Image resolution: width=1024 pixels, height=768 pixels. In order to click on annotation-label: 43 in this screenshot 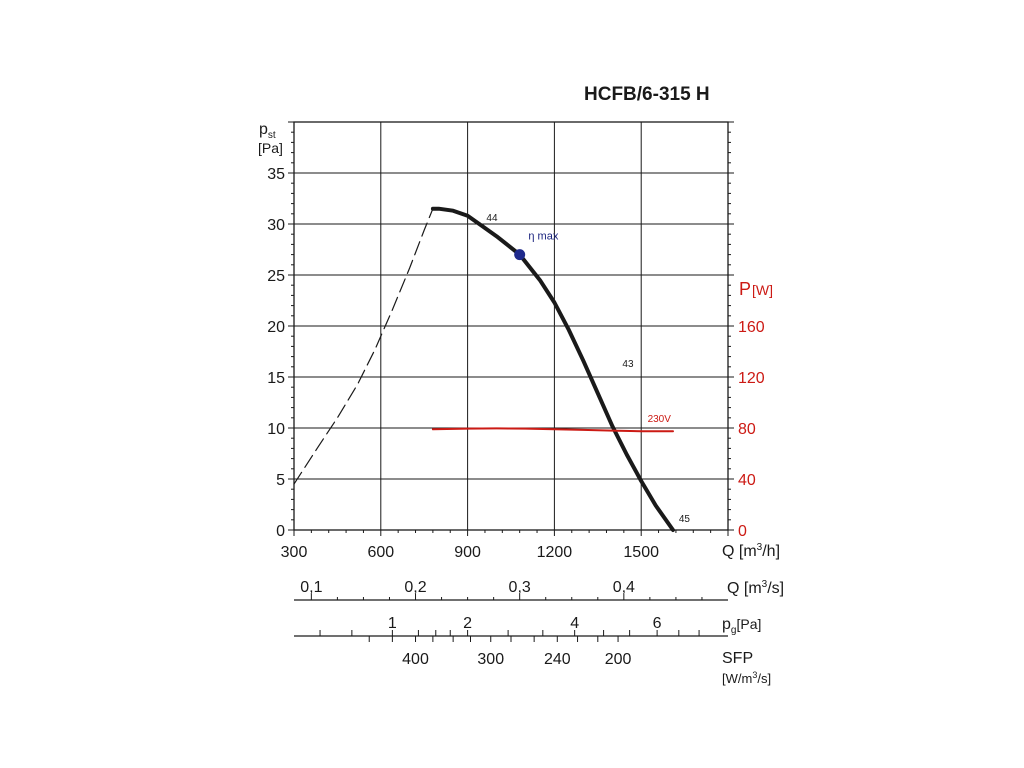, I will do `click(628, 364)`.